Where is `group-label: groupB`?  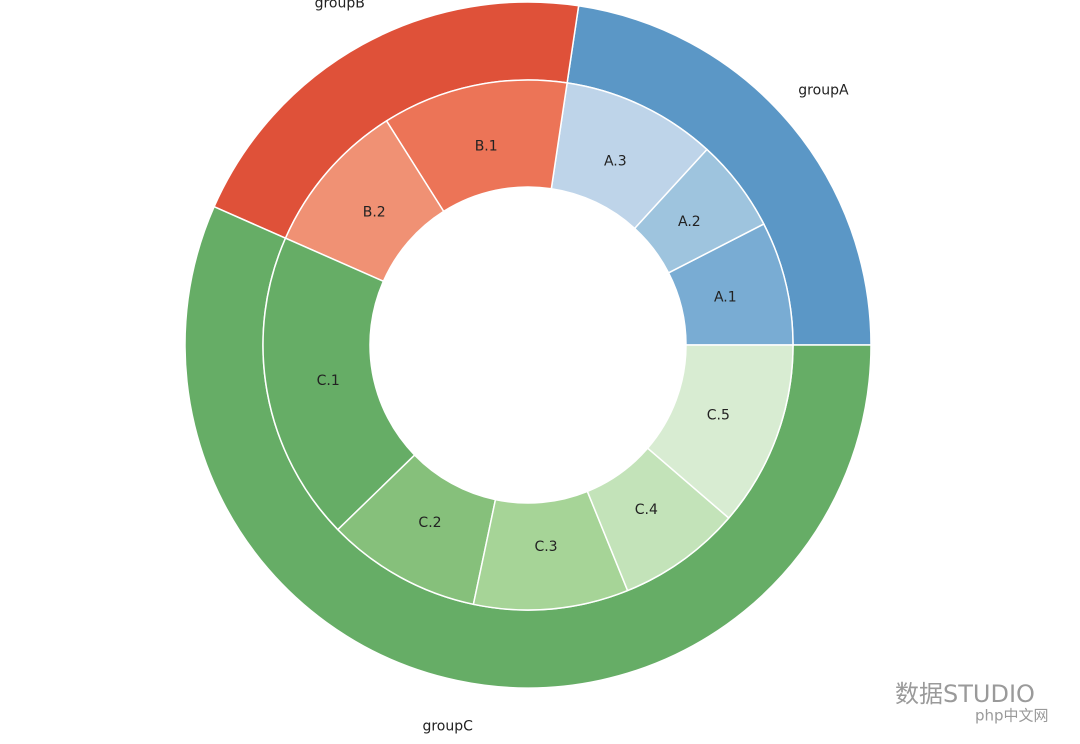 group-label: groupB is located at coordinates (340, 5).